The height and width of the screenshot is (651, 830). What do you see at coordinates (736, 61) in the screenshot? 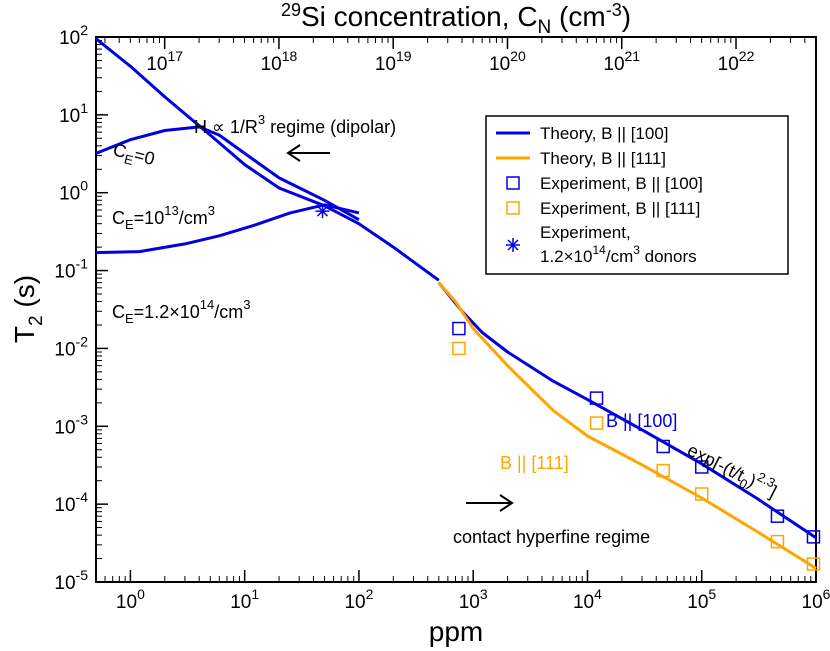
I see `top-tick-label: 1022` at bounding box center [736, 61].